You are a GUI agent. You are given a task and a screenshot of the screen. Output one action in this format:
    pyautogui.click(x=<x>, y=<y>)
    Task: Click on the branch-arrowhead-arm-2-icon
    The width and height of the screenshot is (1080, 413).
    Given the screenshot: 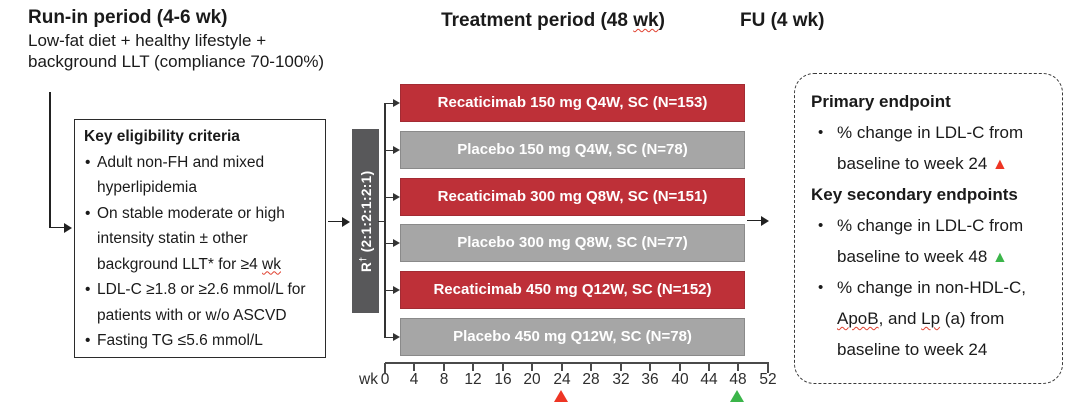 What is the action you would take?
    pyautogui.click(x=396, y=150)
    